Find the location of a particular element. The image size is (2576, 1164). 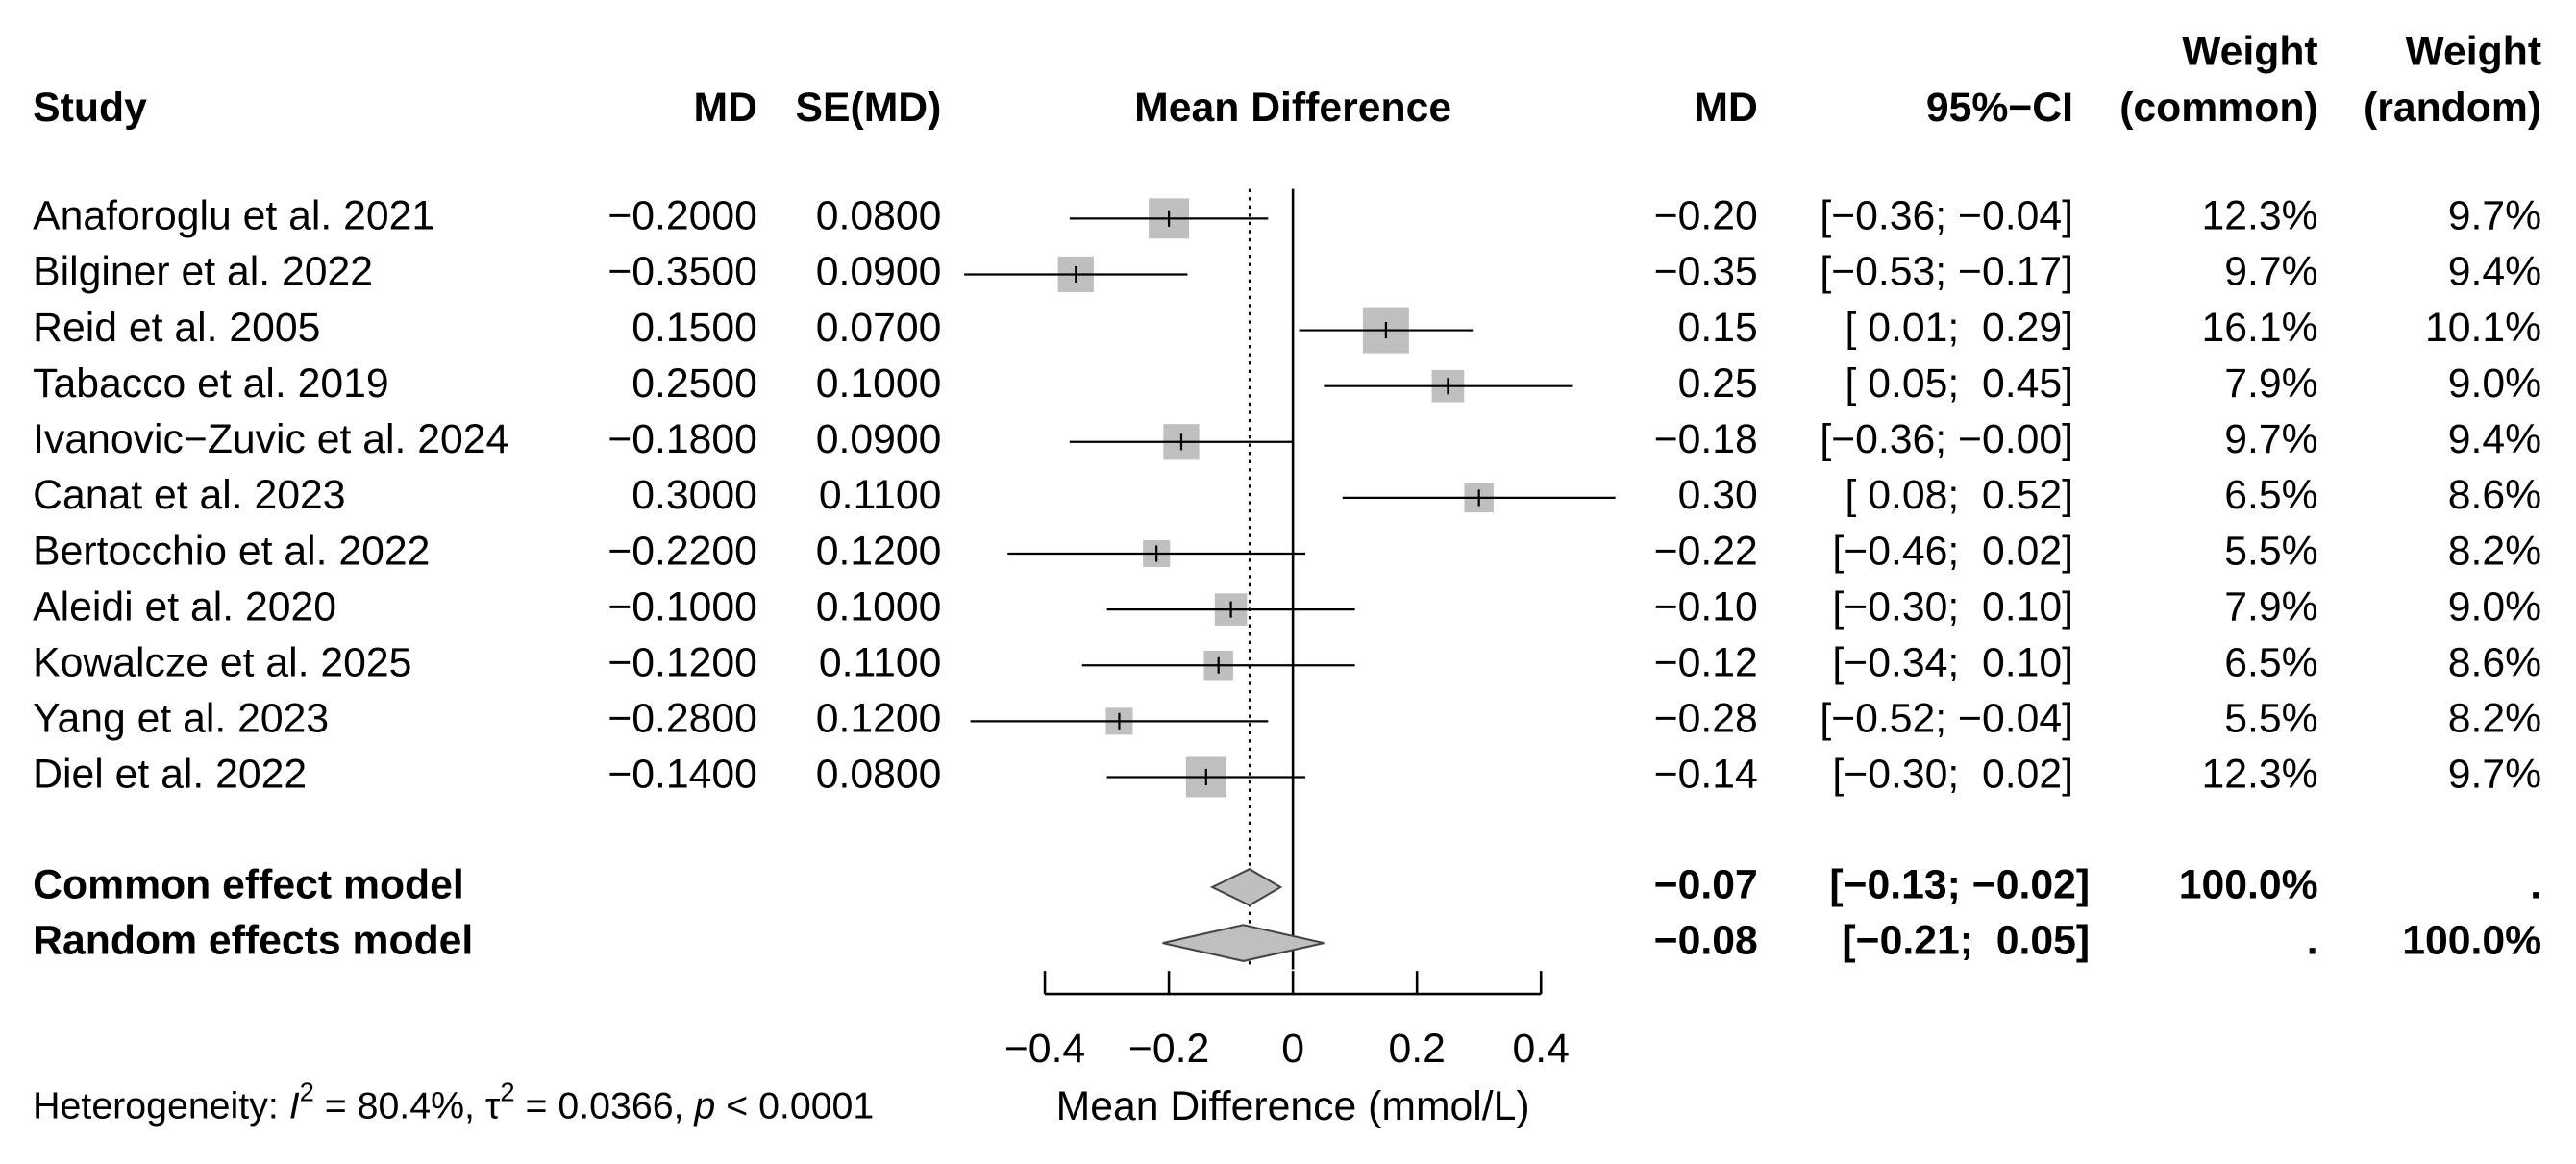

study-name: Bilginer et al. 2022 is located at coordinates (203, 272).